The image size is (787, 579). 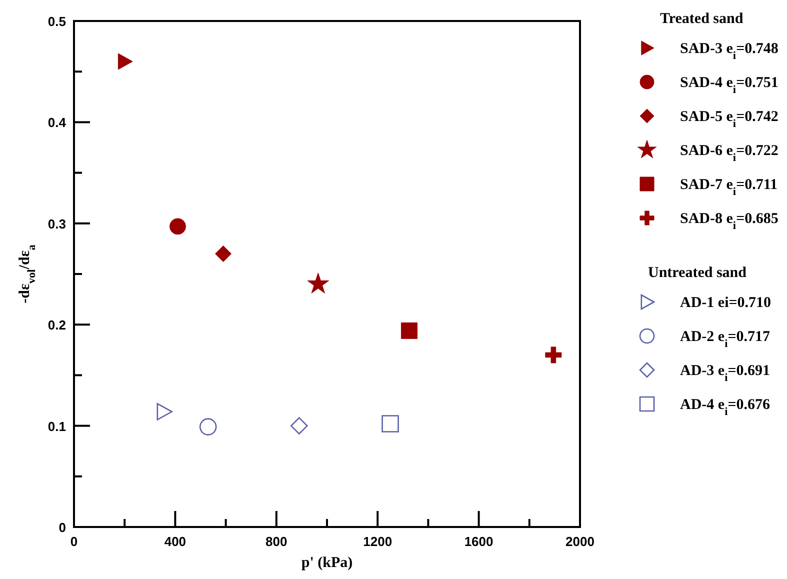 I want to click on legend-label: SAD-3 e$_{i}$=0.748, so click(x=729, y=51).